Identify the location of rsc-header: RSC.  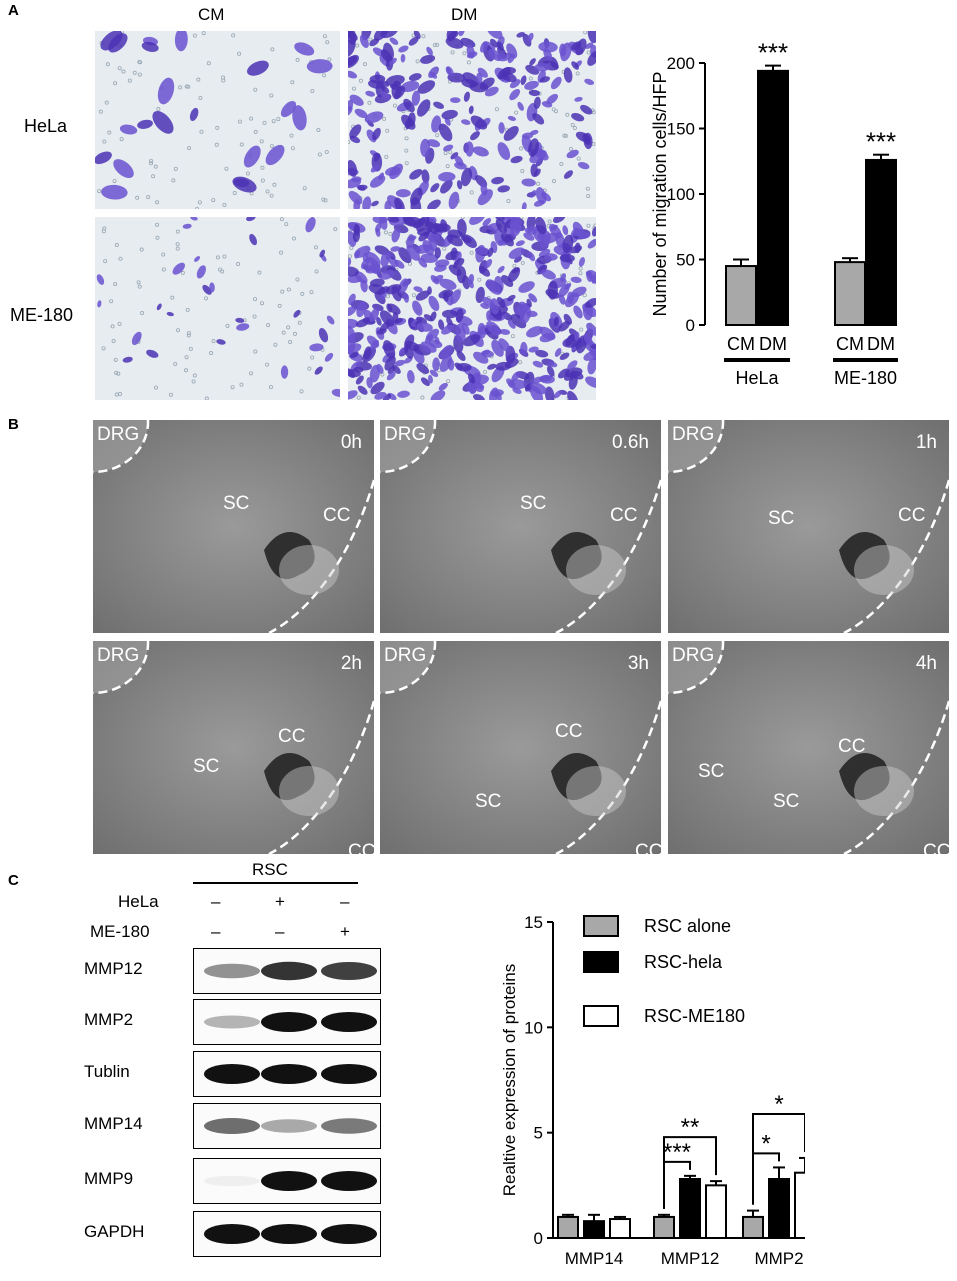
(270, 869).